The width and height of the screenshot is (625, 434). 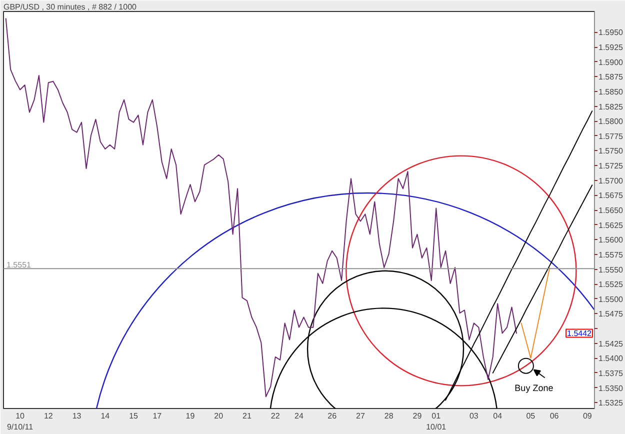 I want to click on x-tick-label: 19, so click(x=191, y=416).